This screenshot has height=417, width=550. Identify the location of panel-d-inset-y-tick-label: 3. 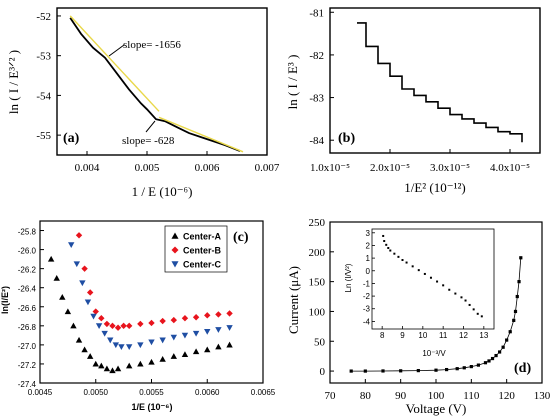
(368, 233).